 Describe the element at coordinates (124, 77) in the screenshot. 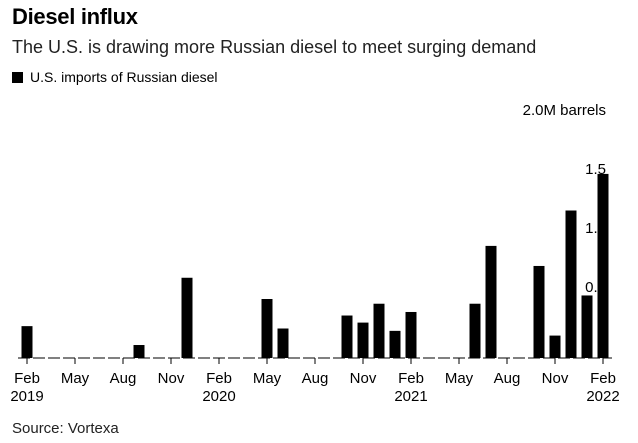

I see `legend-label: U.S. imports of Russian diesel` at that location.